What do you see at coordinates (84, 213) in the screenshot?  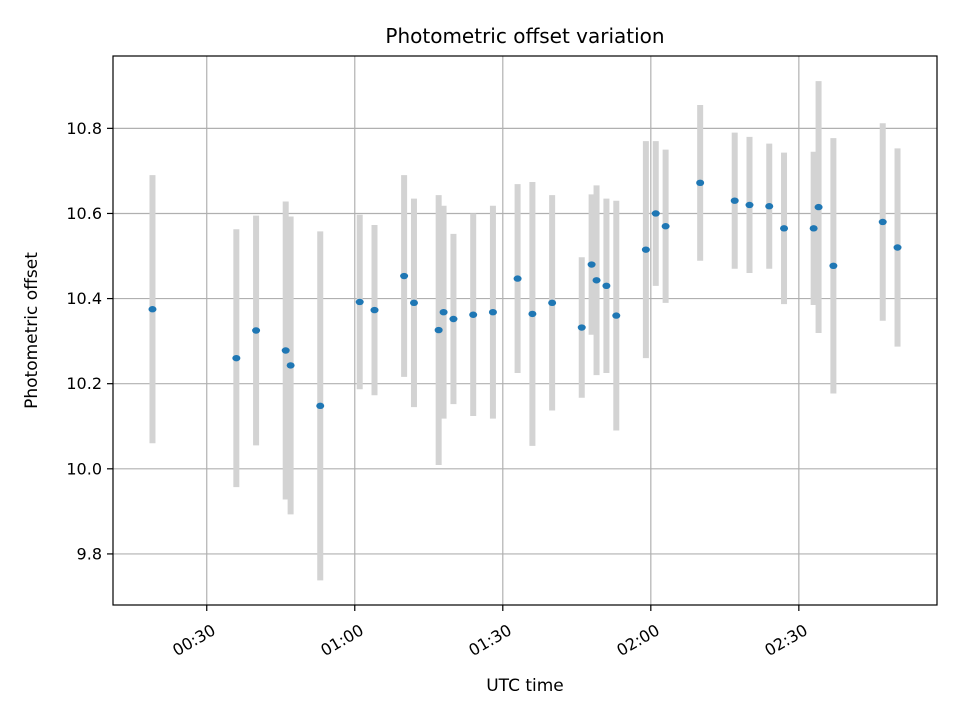 I see `y-tick-label: 10.6` at bounding box center [84, 213].